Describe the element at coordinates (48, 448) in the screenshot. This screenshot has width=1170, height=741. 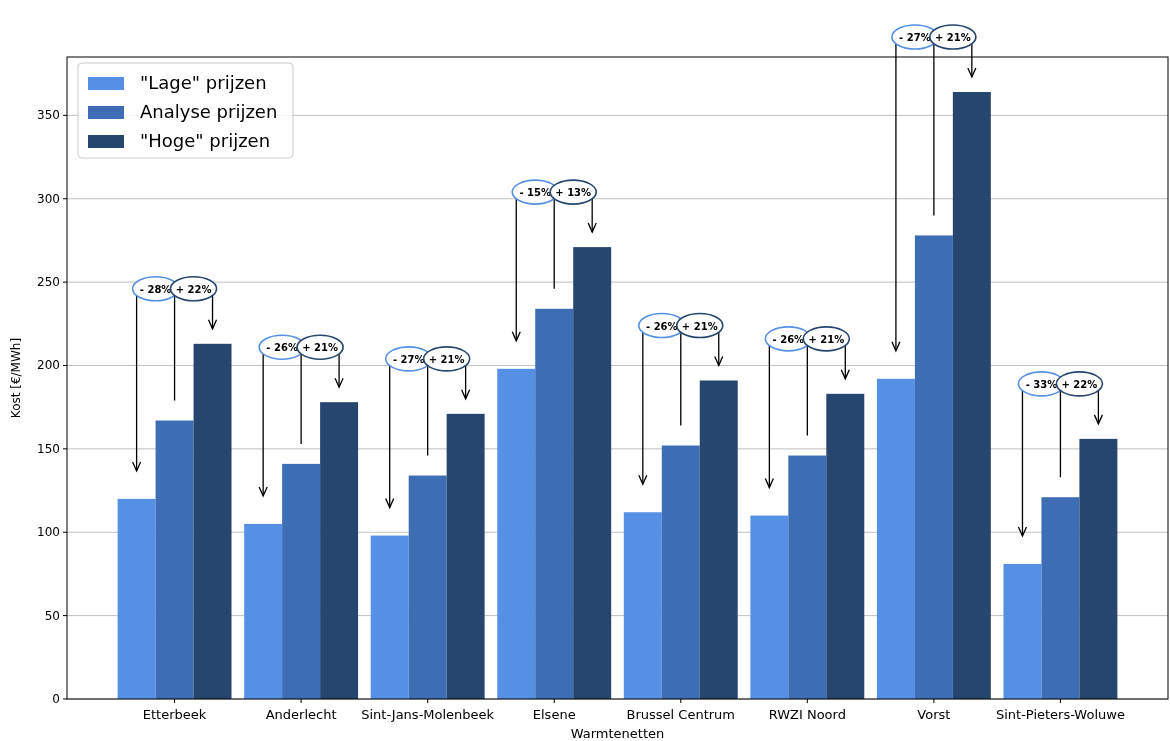
I see `y-tick-label: 150` at that location.